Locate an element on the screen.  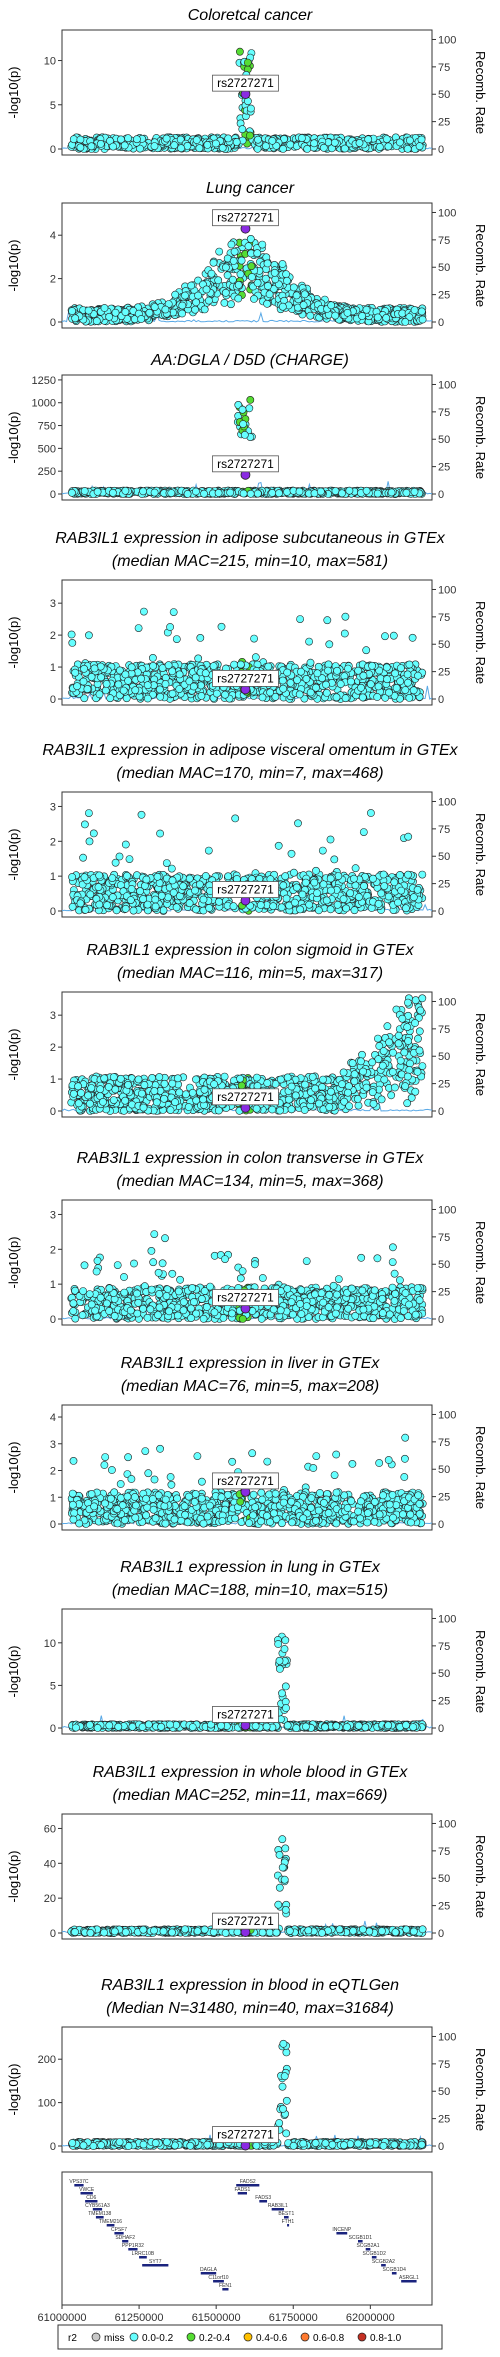
y-tick-label: 1000 is located at coordinates (44, 404).